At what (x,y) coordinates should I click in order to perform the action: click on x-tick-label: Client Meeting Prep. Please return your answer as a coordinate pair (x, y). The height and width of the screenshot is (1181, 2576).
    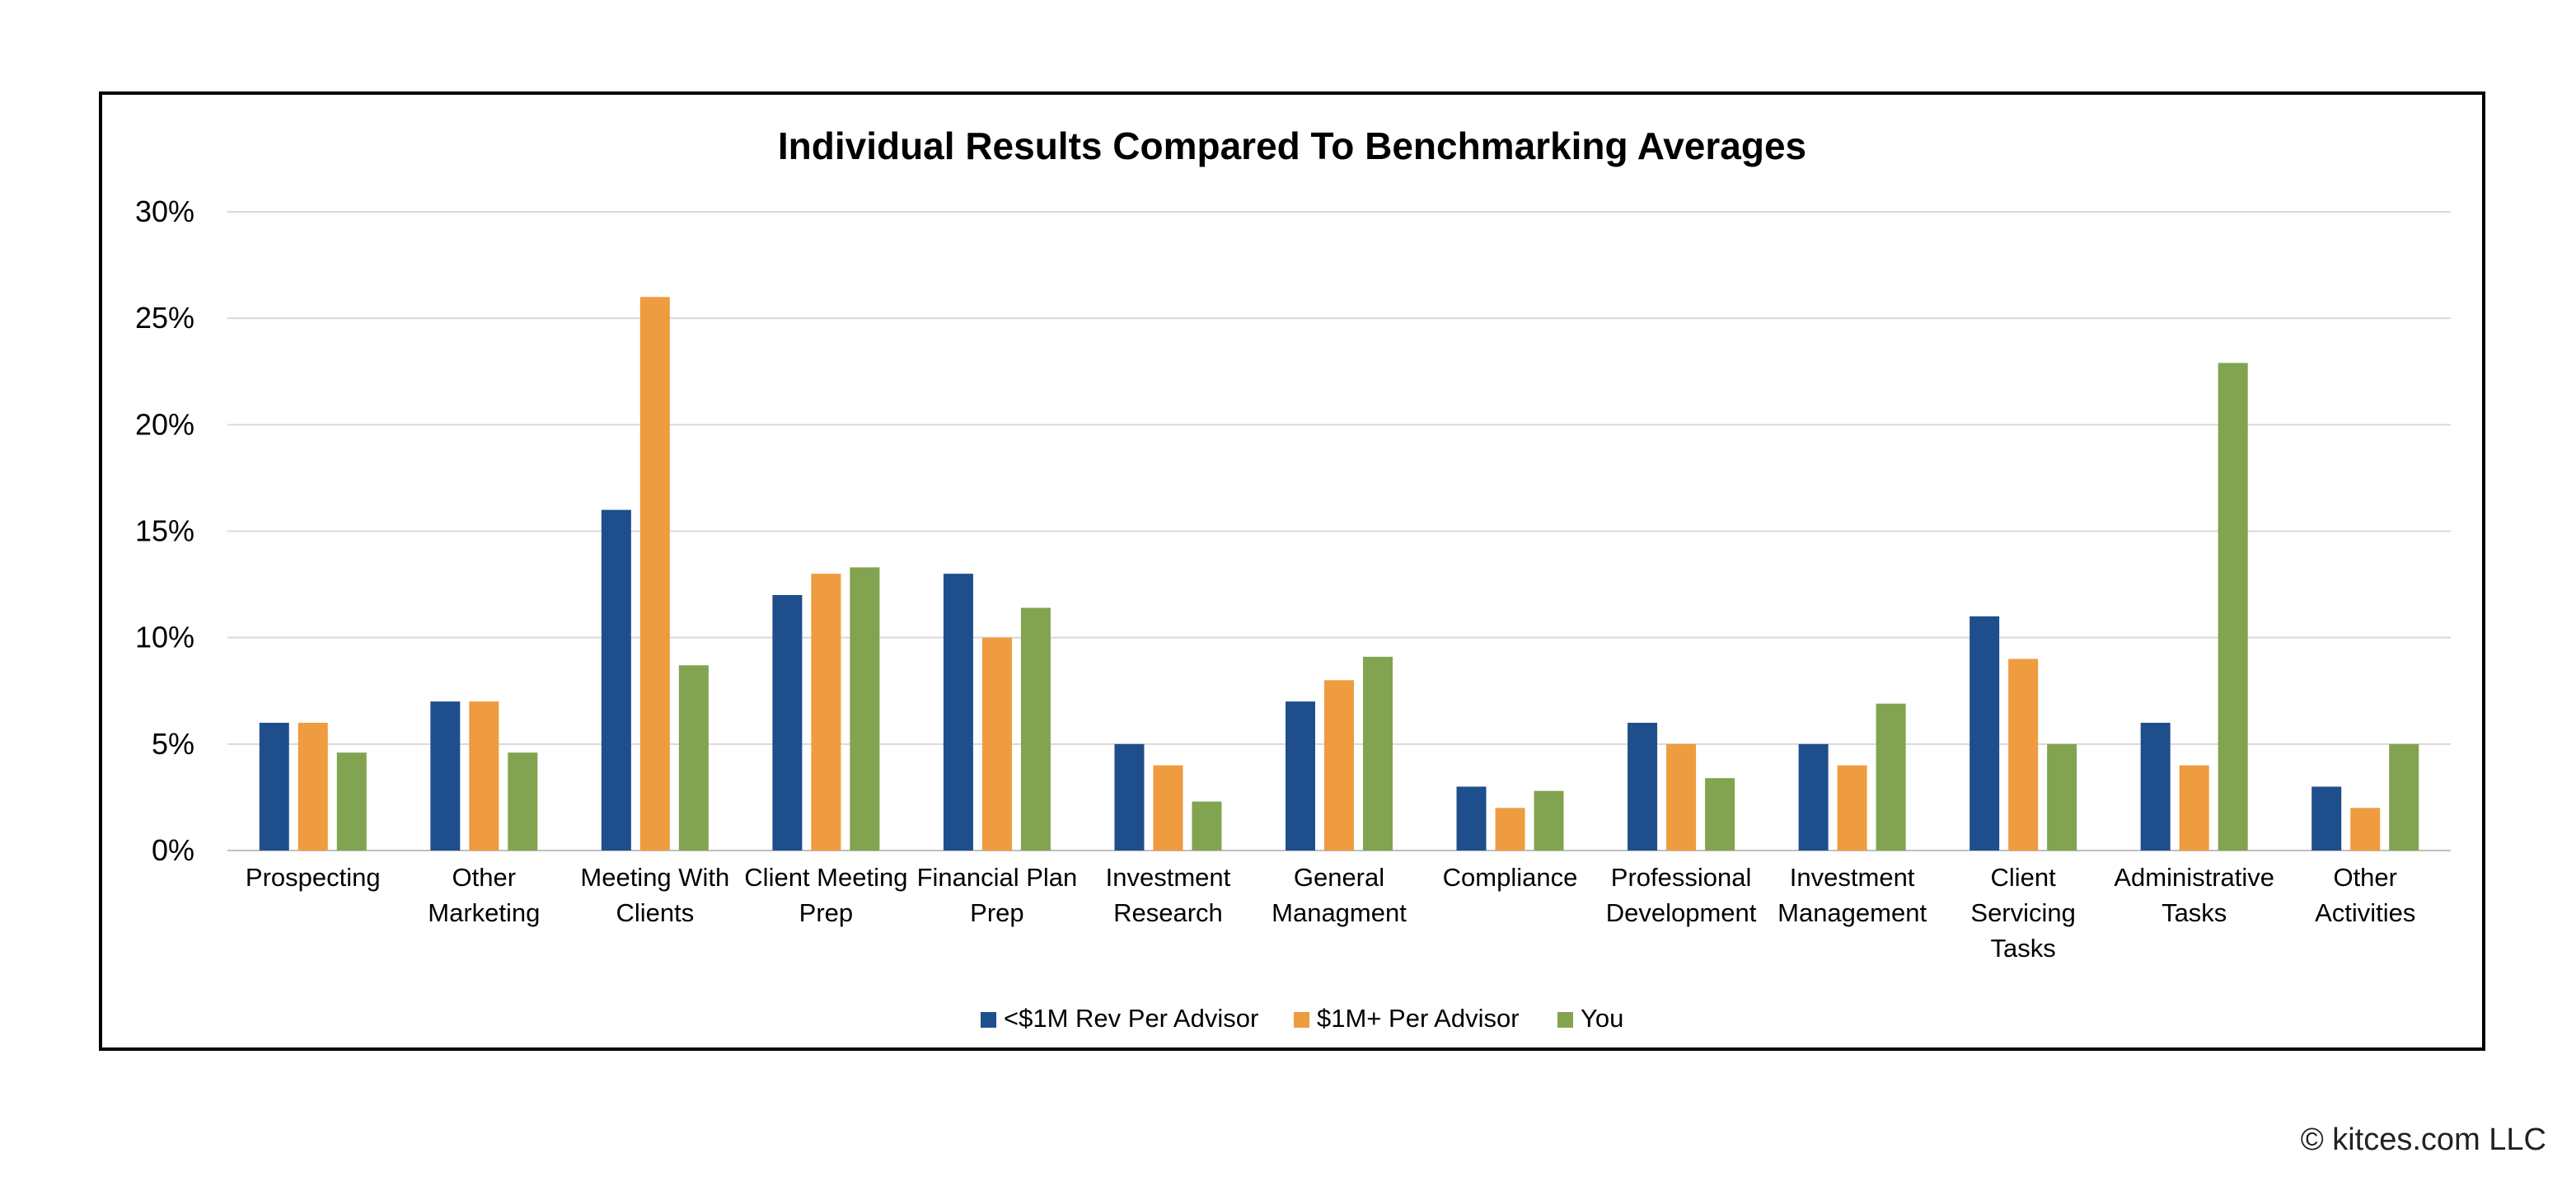
    Looking at the image, I should click on (825, 895).